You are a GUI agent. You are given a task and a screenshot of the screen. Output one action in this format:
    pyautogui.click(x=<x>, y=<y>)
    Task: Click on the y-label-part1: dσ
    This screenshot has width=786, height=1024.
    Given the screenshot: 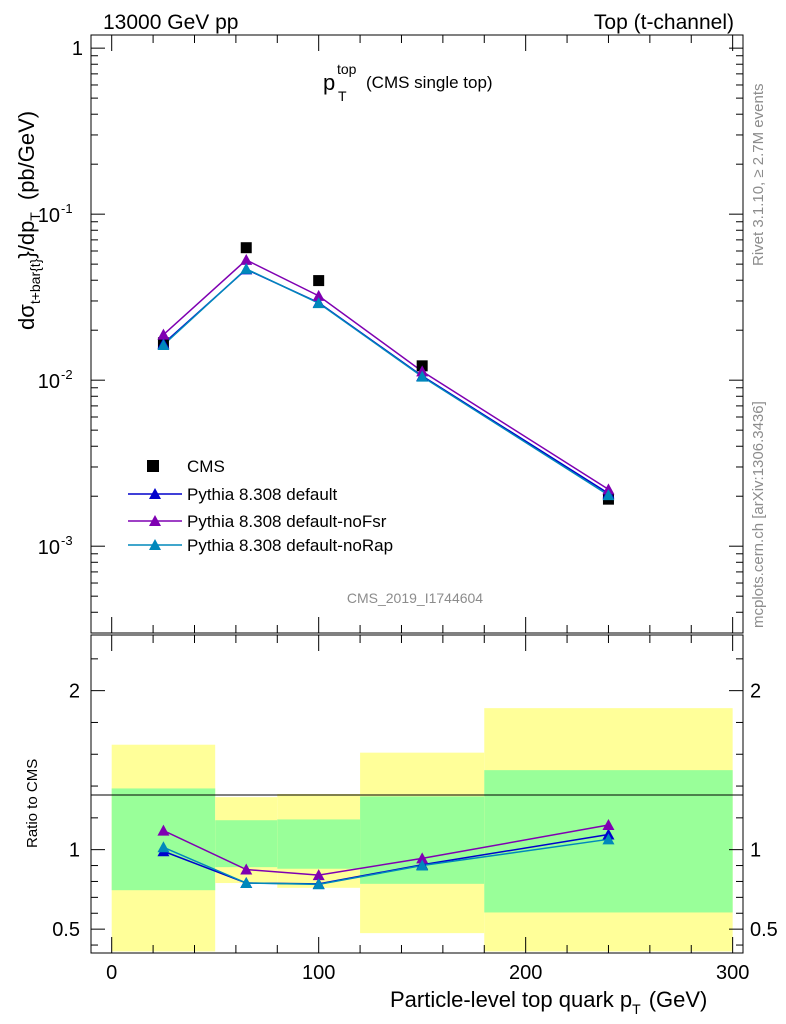 What is the action you would take?
    pyautogui.click(x=26, y=317)
    